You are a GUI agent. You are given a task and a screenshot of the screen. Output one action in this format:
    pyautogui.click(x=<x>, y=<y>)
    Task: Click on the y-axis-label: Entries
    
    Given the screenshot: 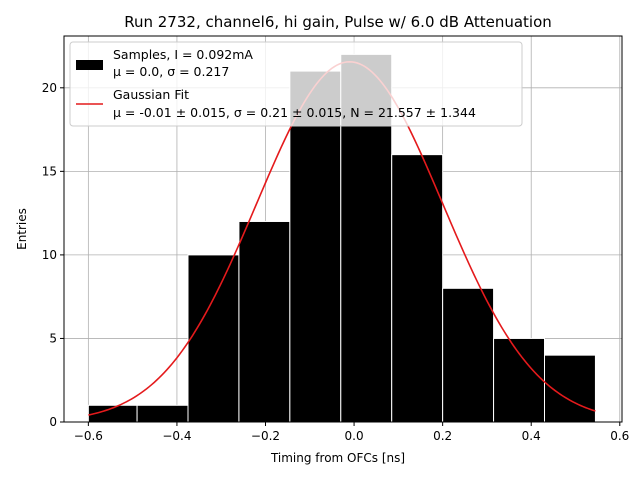 What is the action you would take?
    pyautogui.click(x=22, y=229)
    